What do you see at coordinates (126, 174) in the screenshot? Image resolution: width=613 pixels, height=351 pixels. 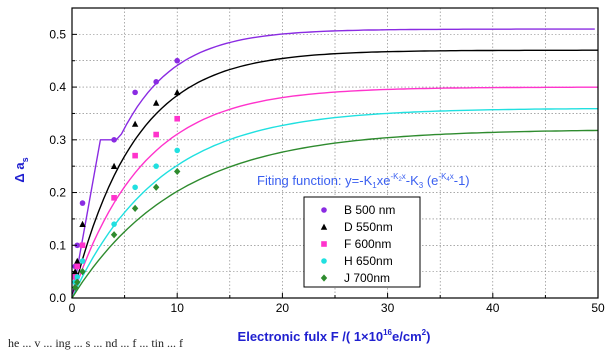 I see `data-markers` at bounding box center [126, 174].